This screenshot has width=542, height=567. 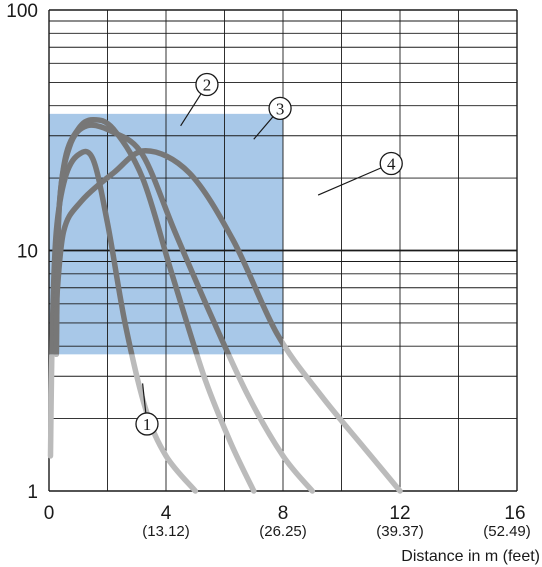 I want to click on y-tick-label: 10, so click(x=27, y=252).